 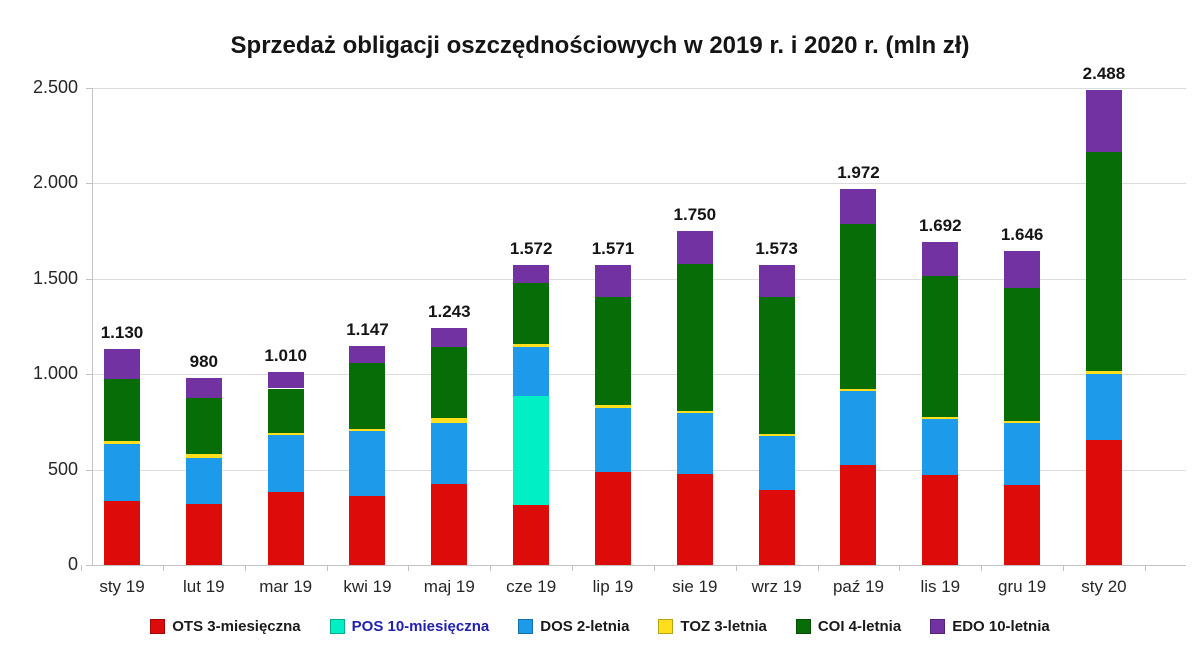 What do you see at coordinates (723, 626) in the screenshot?
I see `legend-label: TOZ 3-letnia` at bounding box center [723, 626].